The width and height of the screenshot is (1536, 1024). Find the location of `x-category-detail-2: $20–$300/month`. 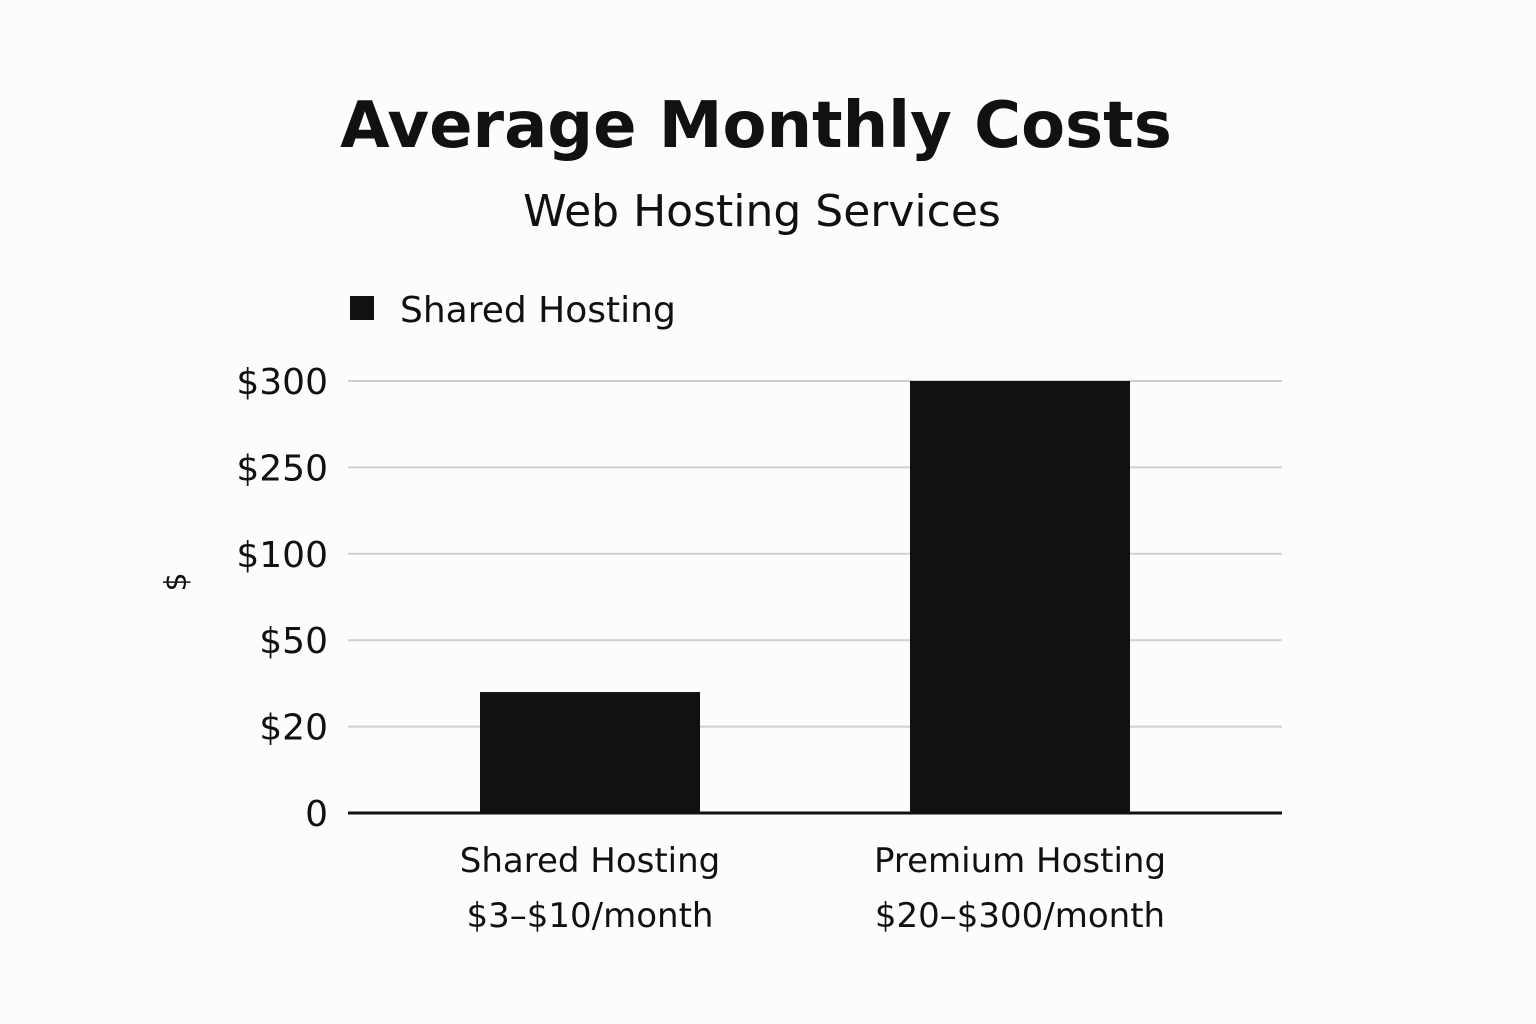

x-category-detail-2: $20–$300/month is located at coordinates (1020, 916).